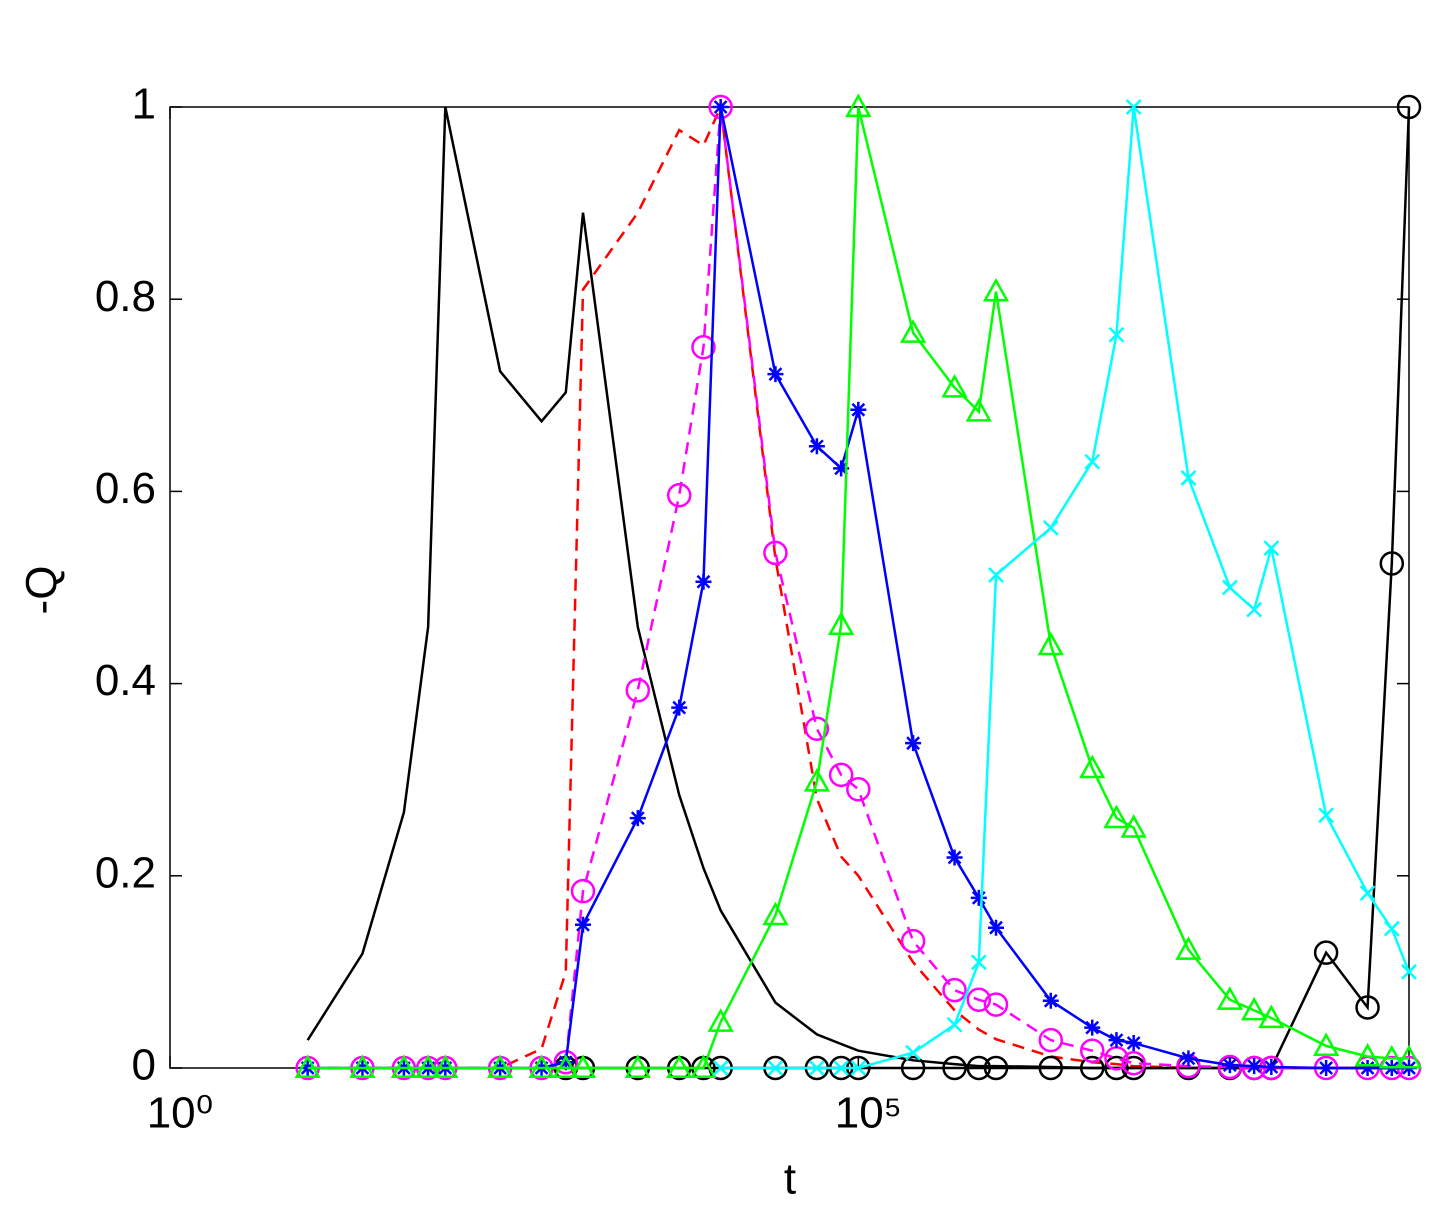 This screenshot has width=1431, height=1214. Describe the element at coordinates (790, 1179) in the screenshot. I see `x-axis-label: t` at that location.